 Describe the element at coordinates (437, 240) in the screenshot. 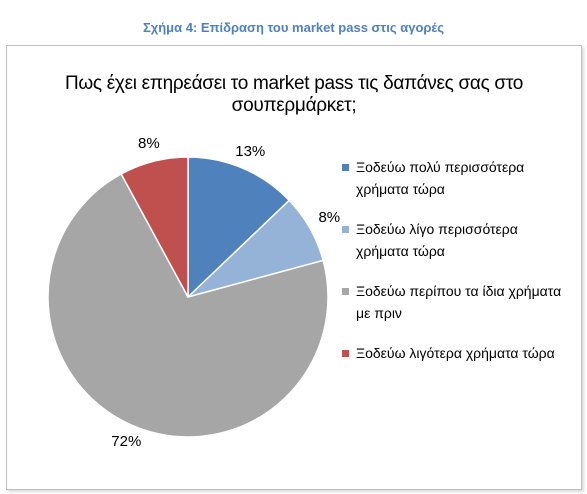

I see `legend-label: Ξοδεύω λίγο περισσότερα χρήματα τώρα` at that location.